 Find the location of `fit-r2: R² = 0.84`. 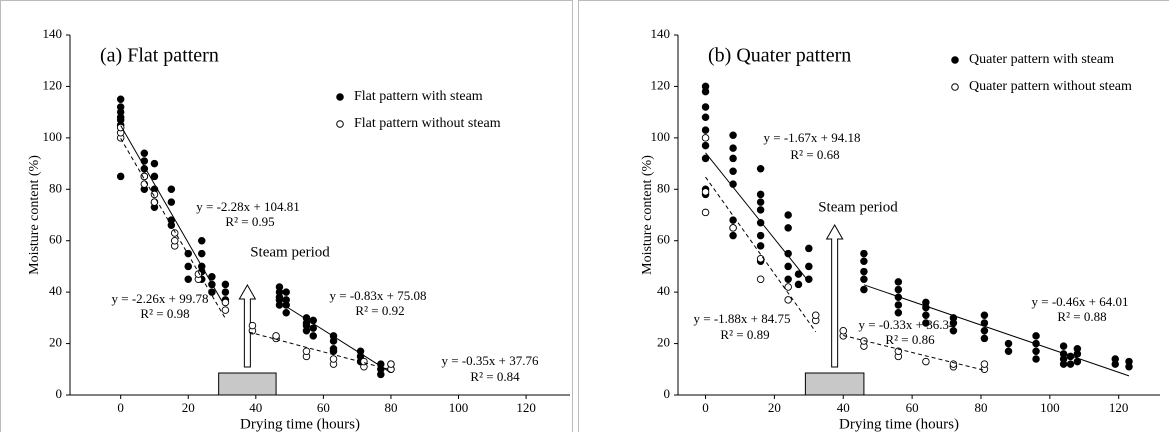

fit-r2: R² = 0.84 is located at coordinates (495, 376).